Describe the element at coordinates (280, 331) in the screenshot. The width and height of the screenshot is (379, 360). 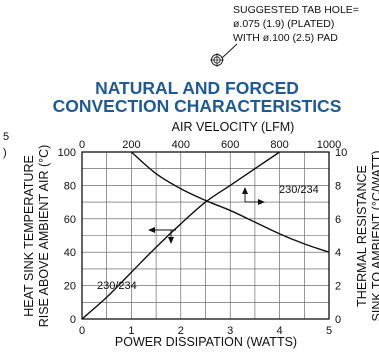
I see `x-tick-label: 4` at that location.